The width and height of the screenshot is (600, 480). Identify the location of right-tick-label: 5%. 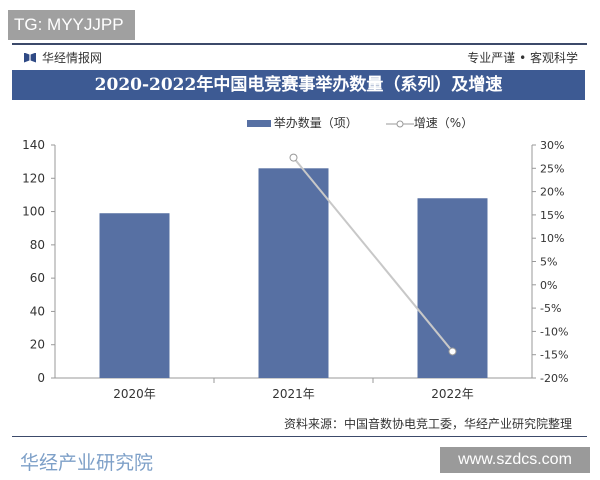
(548, 262).